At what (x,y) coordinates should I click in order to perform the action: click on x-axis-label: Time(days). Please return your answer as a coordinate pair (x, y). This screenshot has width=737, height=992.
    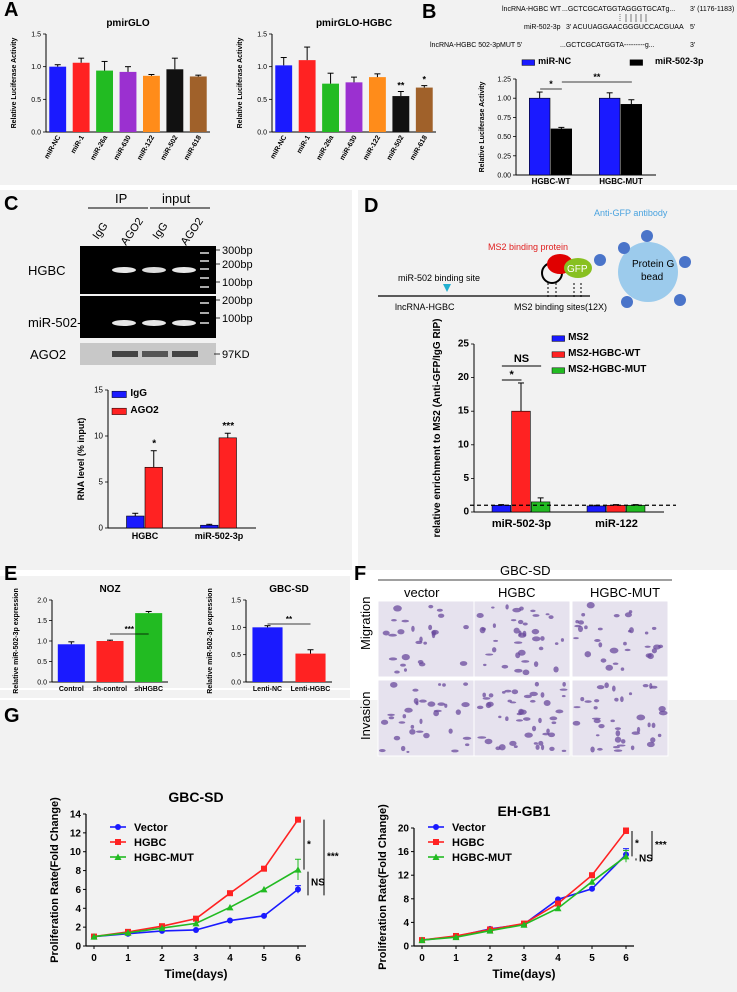
    Looking at the image, I should click on (523, 974).